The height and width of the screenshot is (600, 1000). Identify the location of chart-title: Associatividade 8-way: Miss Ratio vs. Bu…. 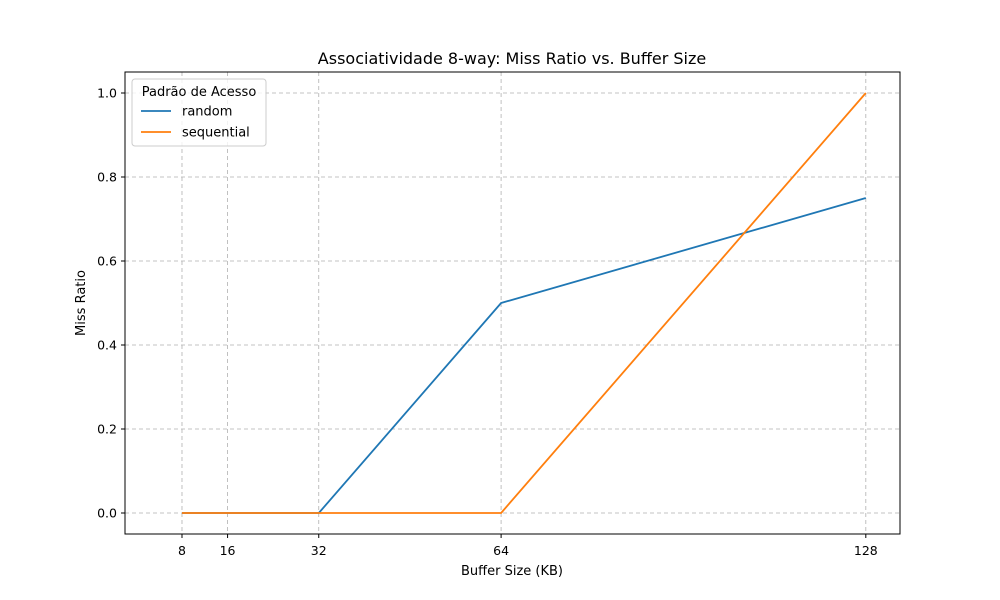
(512, 58).